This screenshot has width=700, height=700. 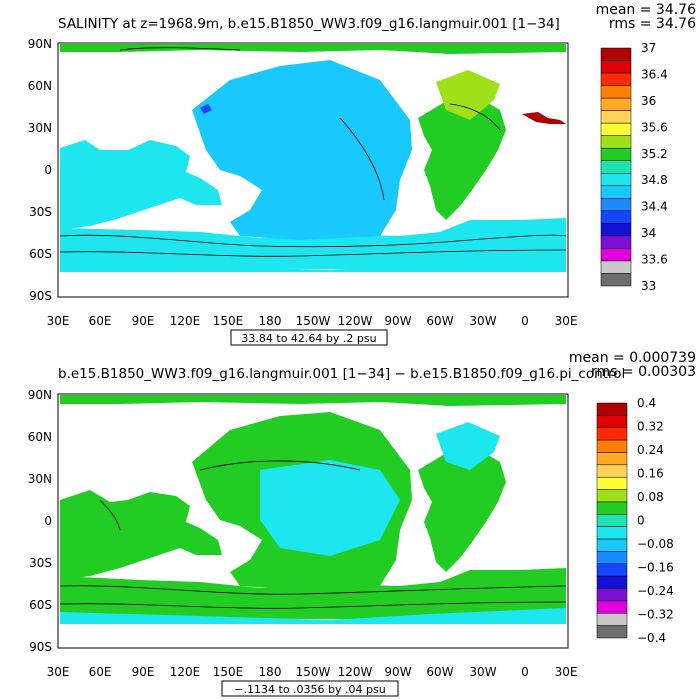 What do you see at coordinates (641, 521) in the screenshot?
I see `colorbar-label: 0` at bounding box center [641, 521].